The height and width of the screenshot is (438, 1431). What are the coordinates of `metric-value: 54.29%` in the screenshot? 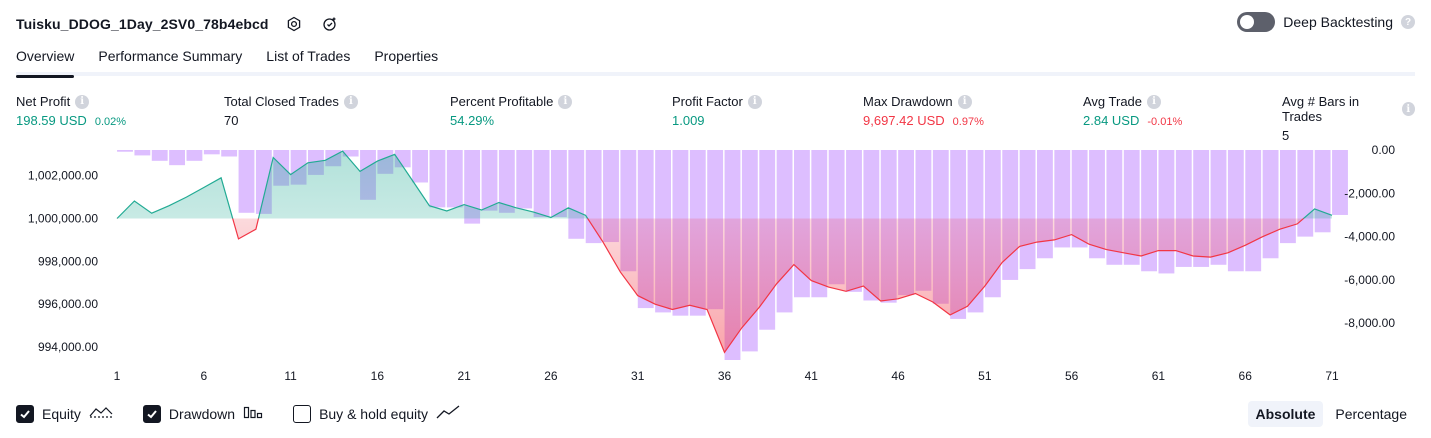 It's located at (472, 120).